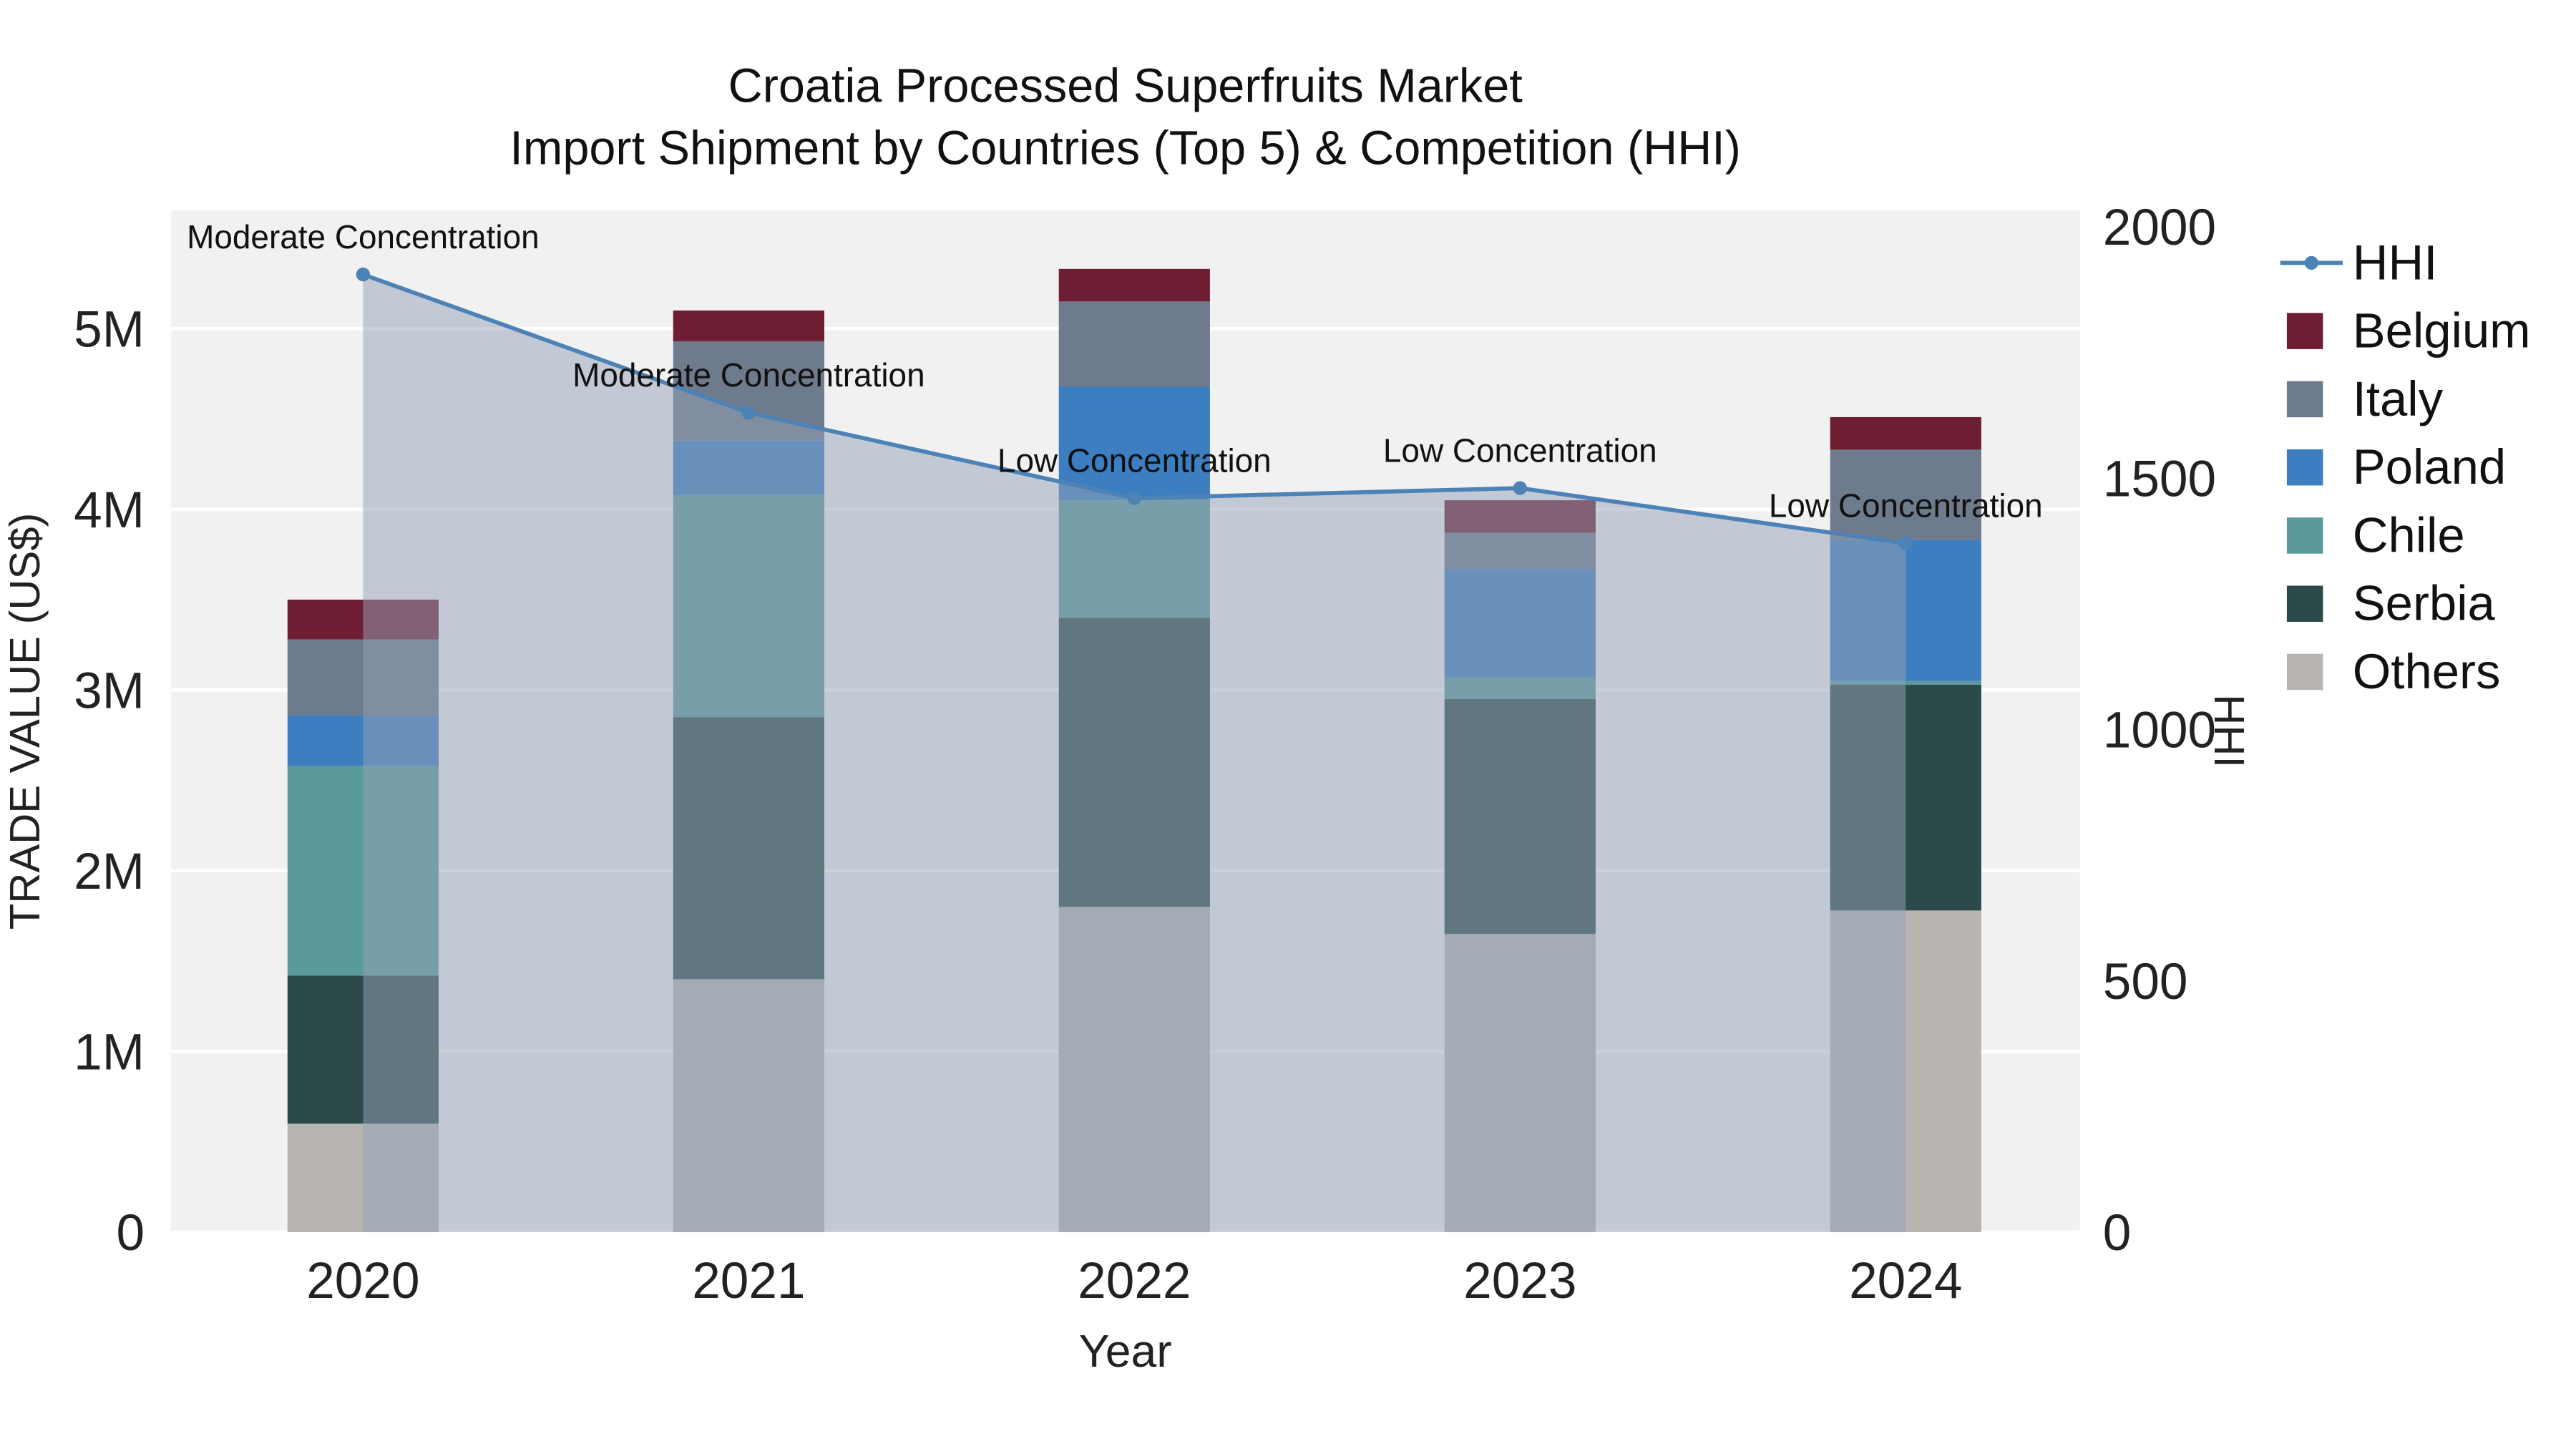 The height and width of the screenshot is (1449, 2576). I want to click on legend-item-chile: Chile, so click(2375, 534).